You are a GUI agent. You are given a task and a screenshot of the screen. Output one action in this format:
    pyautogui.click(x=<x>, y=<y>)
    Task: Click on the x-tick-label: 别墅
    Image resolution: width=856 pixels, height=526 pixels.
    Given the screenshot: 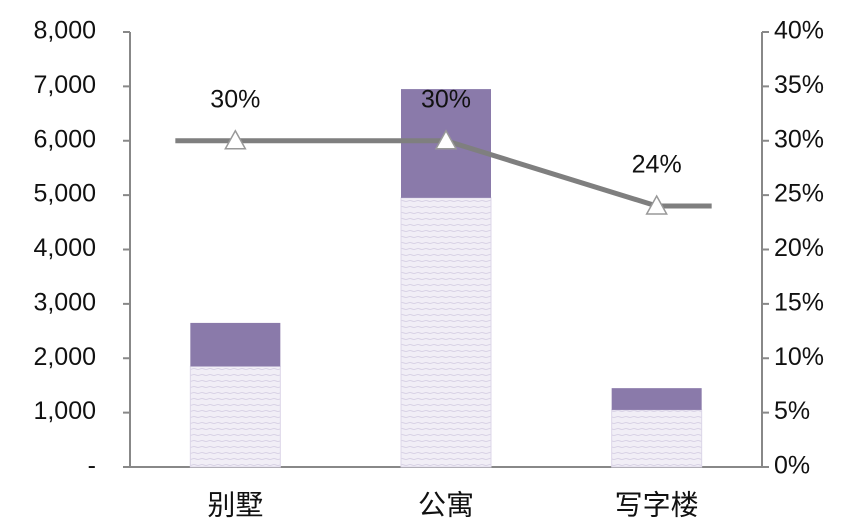 What is the action you would take?
    pyautogui.click(x=235, y=504)
    